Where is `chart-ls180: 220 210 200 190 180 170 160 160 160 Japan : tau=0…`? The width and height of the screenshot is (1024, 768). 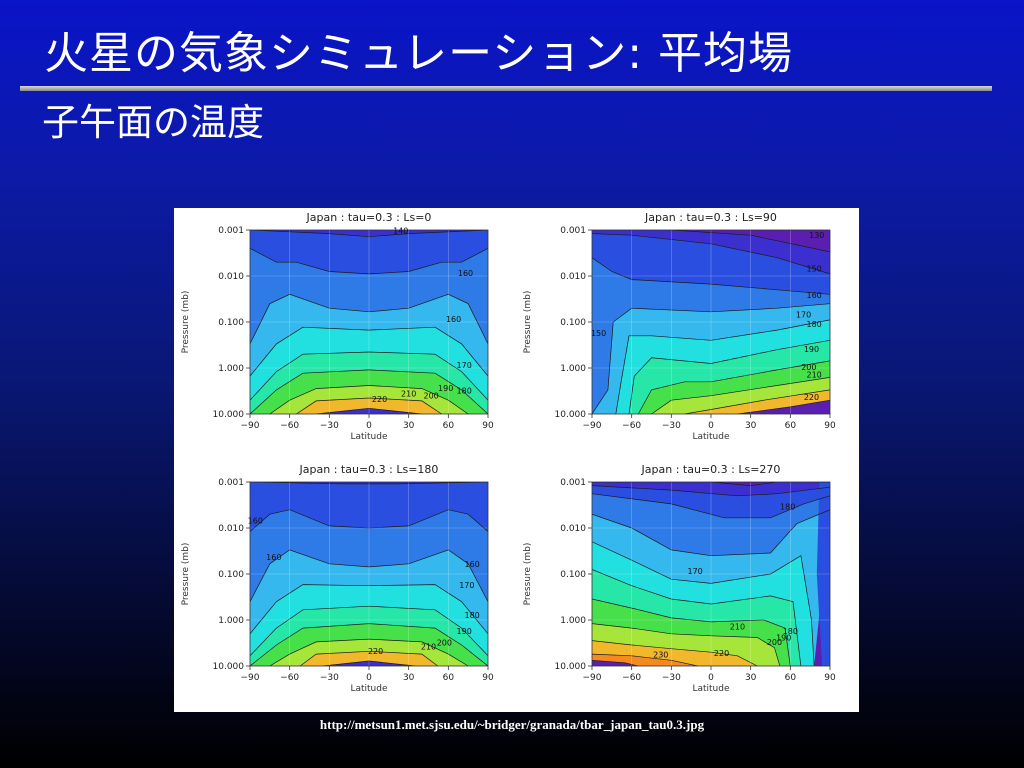
chart-ls180: 220 210 200 190 180 170 160 160 160 Japan : tau=0… is located at coordinates (337, 578).